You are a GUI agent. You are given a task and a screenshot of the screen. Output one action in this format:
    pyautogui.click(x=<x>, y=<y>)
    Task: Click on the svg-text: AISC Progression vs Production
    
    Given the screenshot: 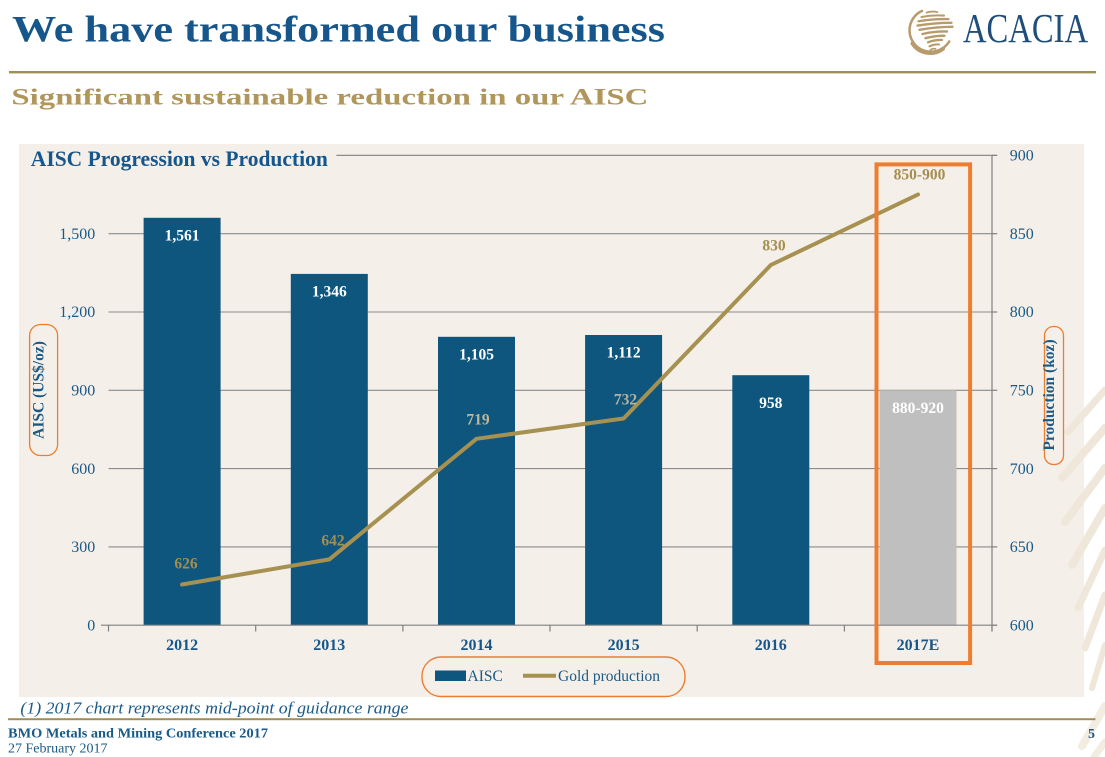 What is the action you would take?
    pyautogui.click(x=179, y=158)
    